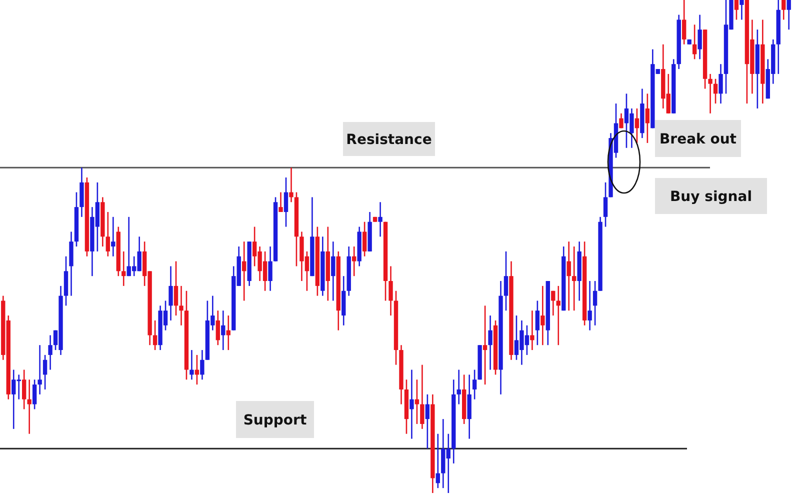  I want to click on annotation: Buy signal, so click(711, 197).